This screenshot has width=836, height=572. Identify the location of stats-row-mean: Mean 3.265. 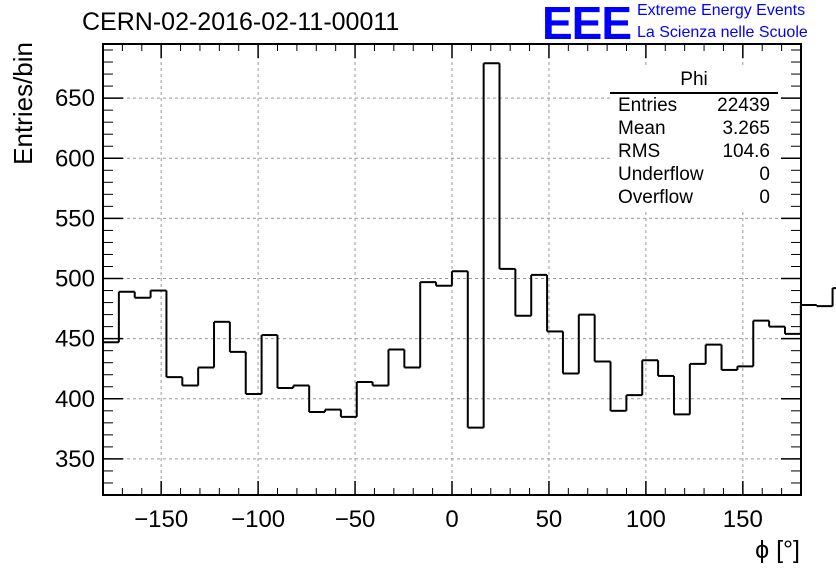
(694, 128).